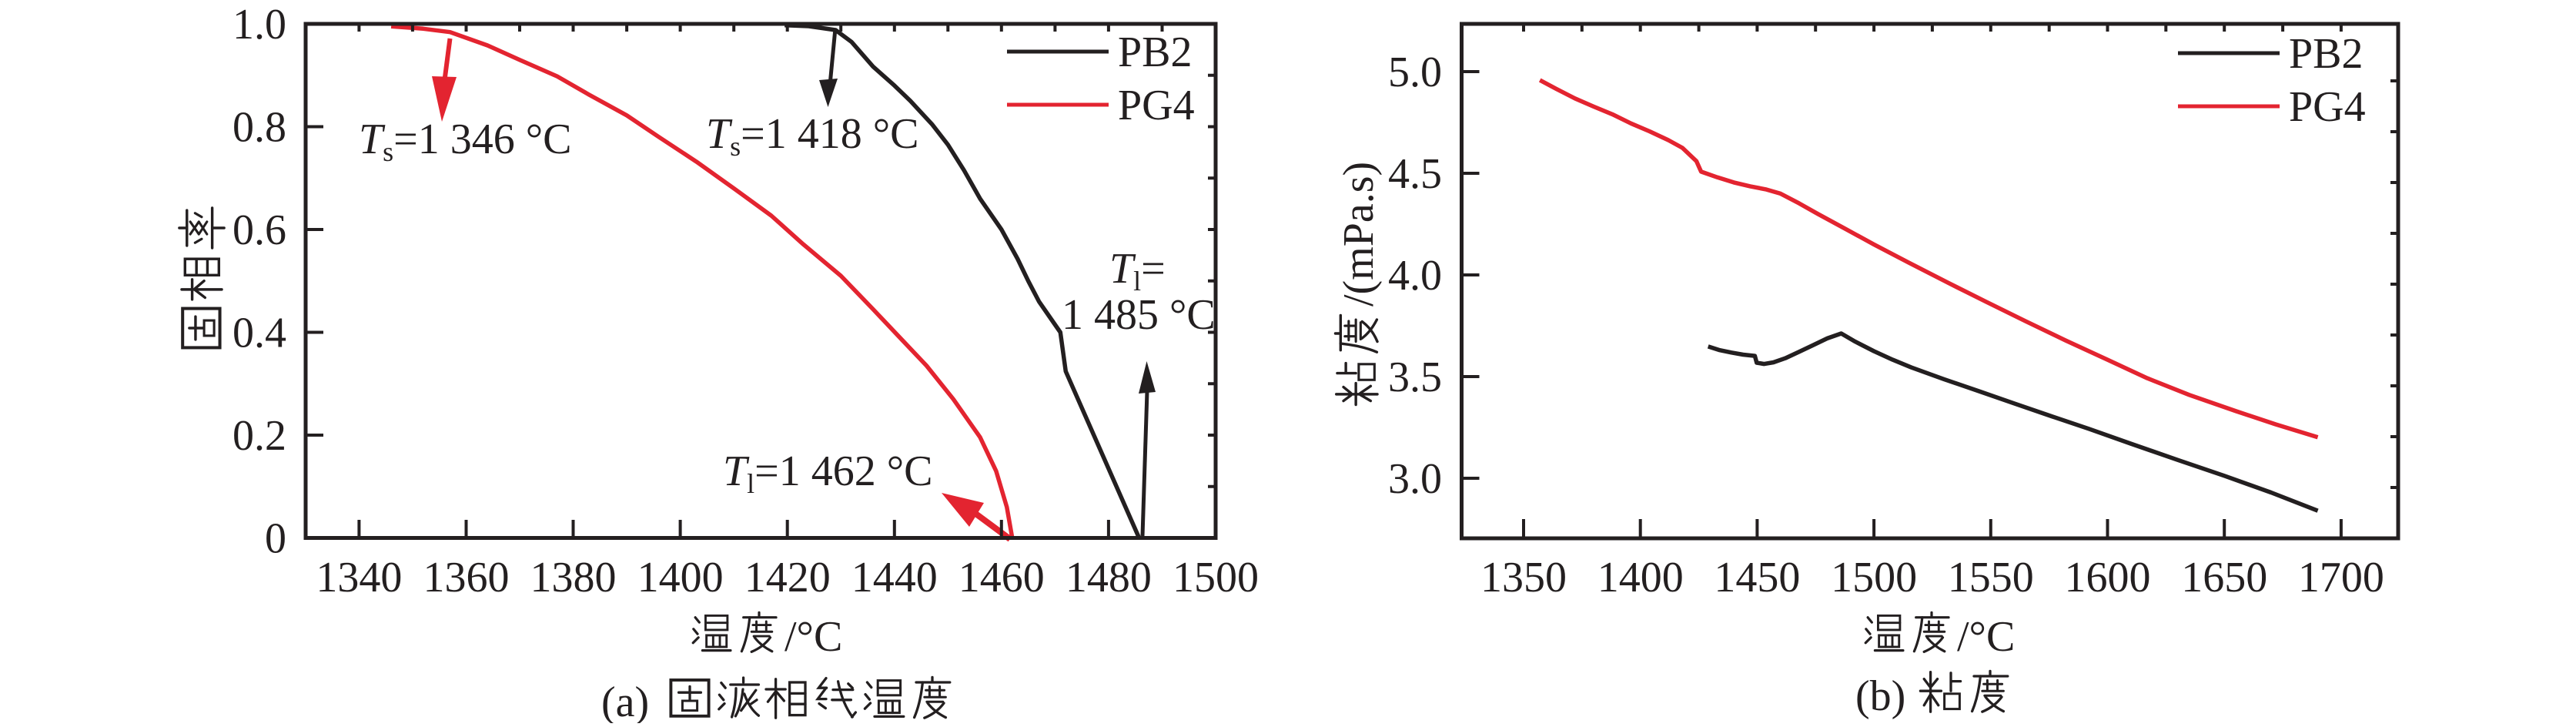 This screenshot has height=727, width=2576. Describe the element at coordinates (275, 539) in the screenshot. I see `svg-text: 0` at that location.